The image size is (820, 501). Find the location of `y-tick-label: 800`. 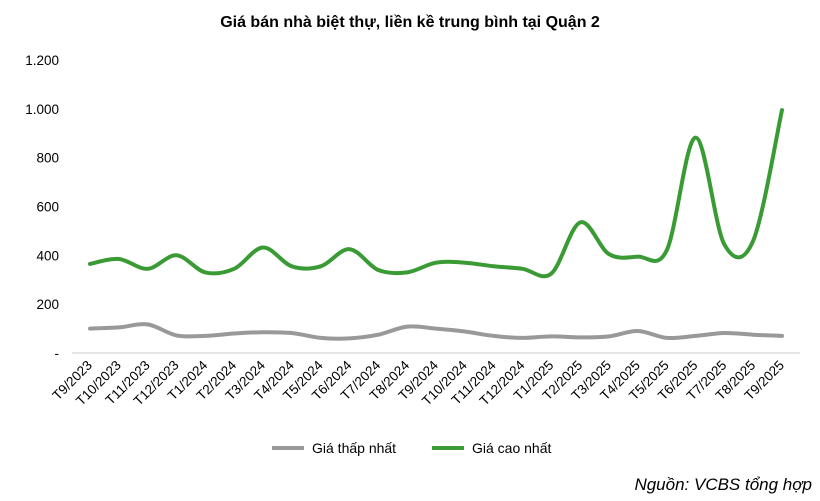

y-tick-label: 800 is located at coordinates (47, 158).